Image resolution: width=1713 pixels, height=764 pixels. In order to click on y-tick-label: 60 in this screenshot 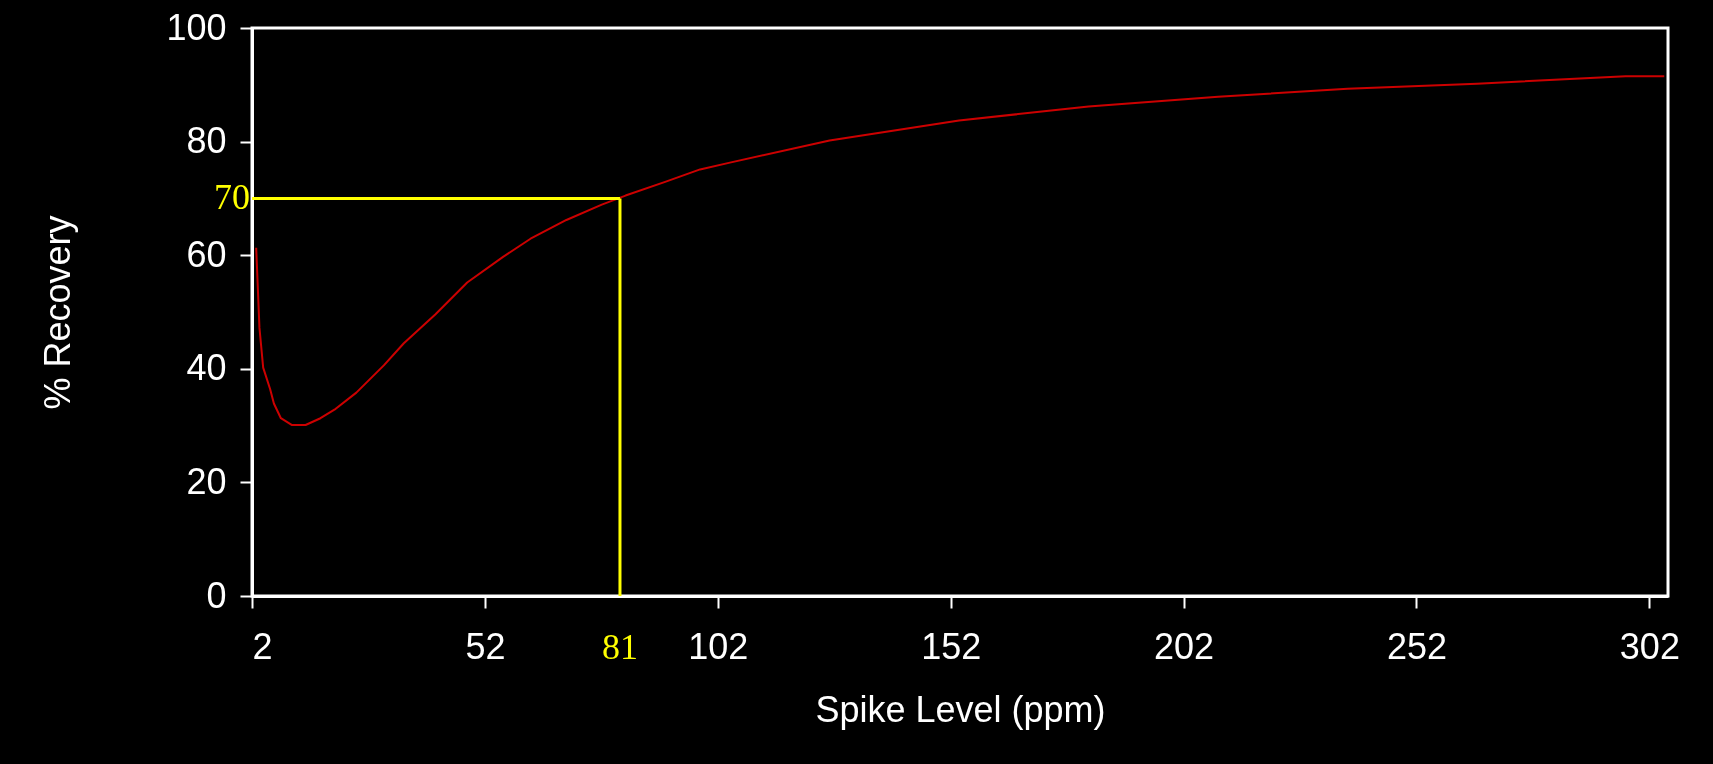, I will do `click(206, 254)`.